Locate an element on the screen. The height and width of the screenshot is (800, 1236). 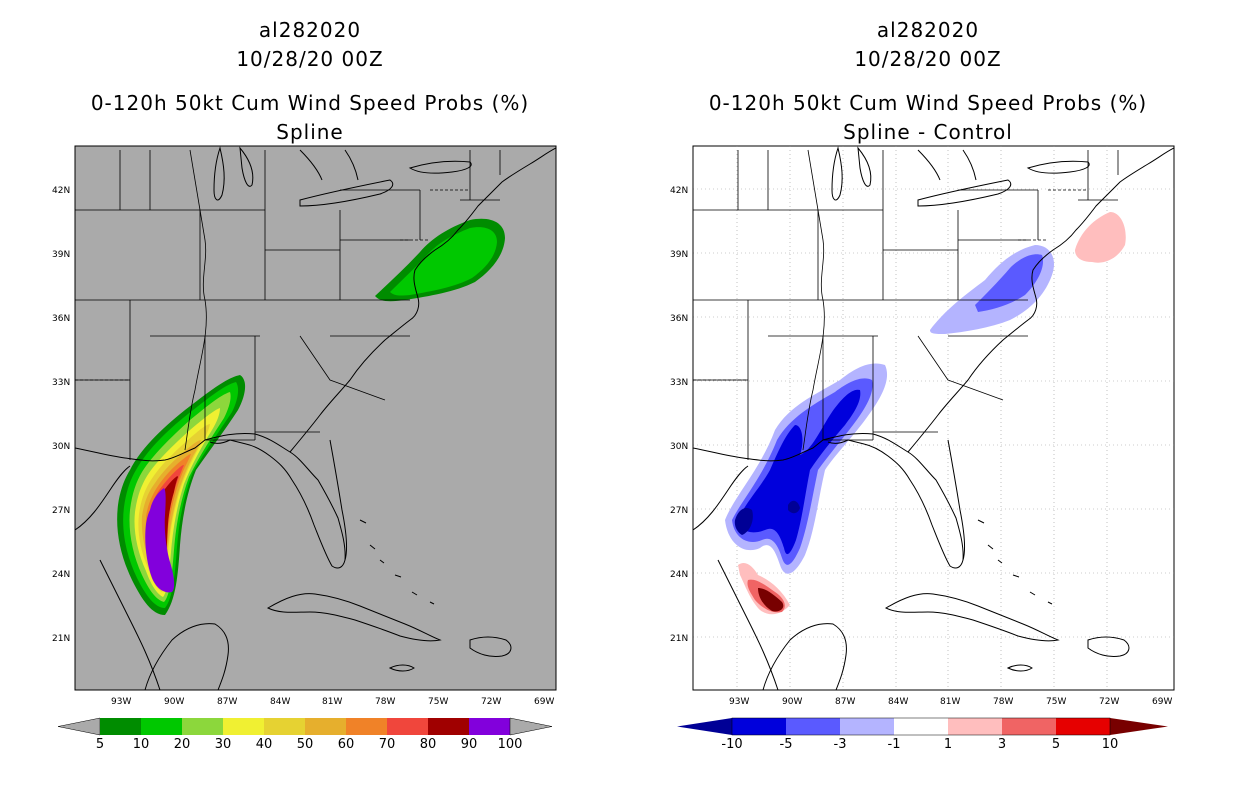
colorbar-label: 70 is located at coordinates (387, 744).